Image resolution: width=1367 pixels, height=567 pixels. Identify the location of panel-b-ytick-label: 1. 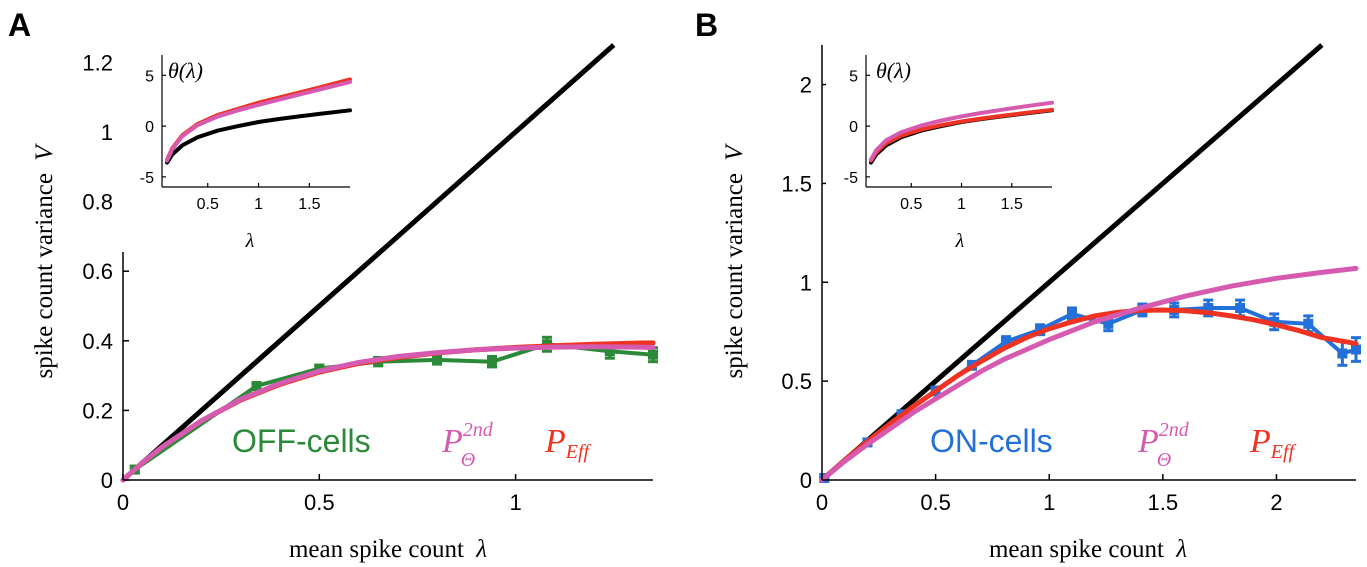
(806, 282).